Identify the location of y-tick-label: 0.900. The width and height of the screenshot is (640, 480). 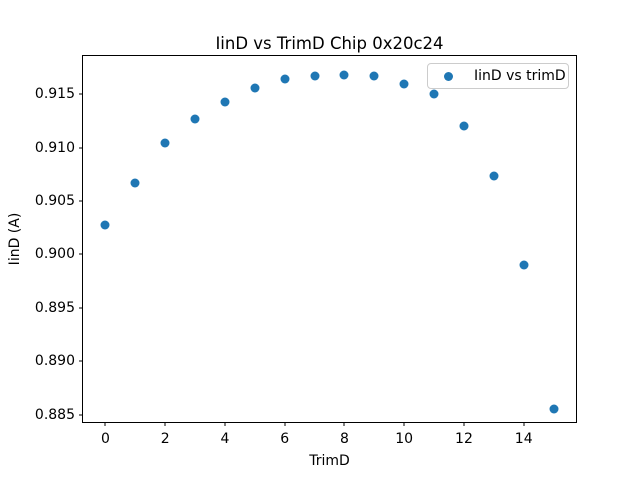
(54, 254).